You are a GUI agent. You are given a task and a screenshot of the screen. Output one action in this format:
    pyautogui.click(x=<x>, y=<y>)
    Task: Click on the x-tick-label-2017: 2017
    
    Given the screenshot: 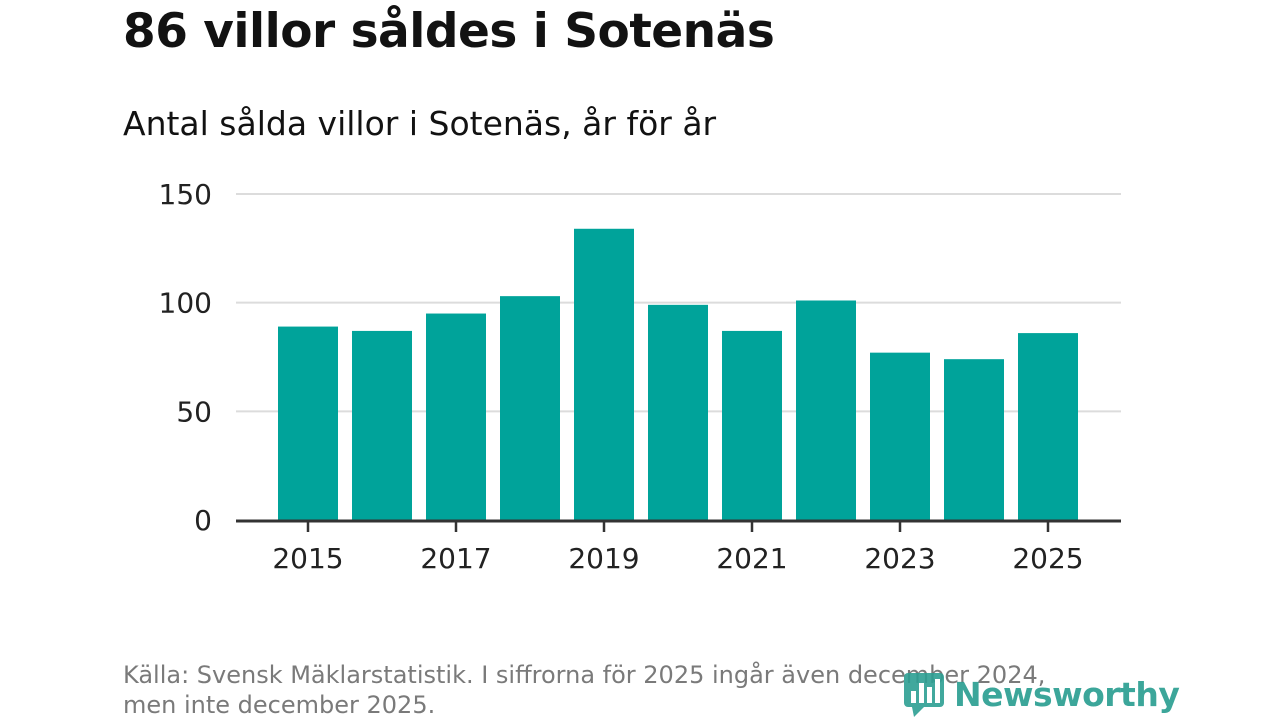 What is the action you would take?
    pyautogui.click(x=455, y=558)
    